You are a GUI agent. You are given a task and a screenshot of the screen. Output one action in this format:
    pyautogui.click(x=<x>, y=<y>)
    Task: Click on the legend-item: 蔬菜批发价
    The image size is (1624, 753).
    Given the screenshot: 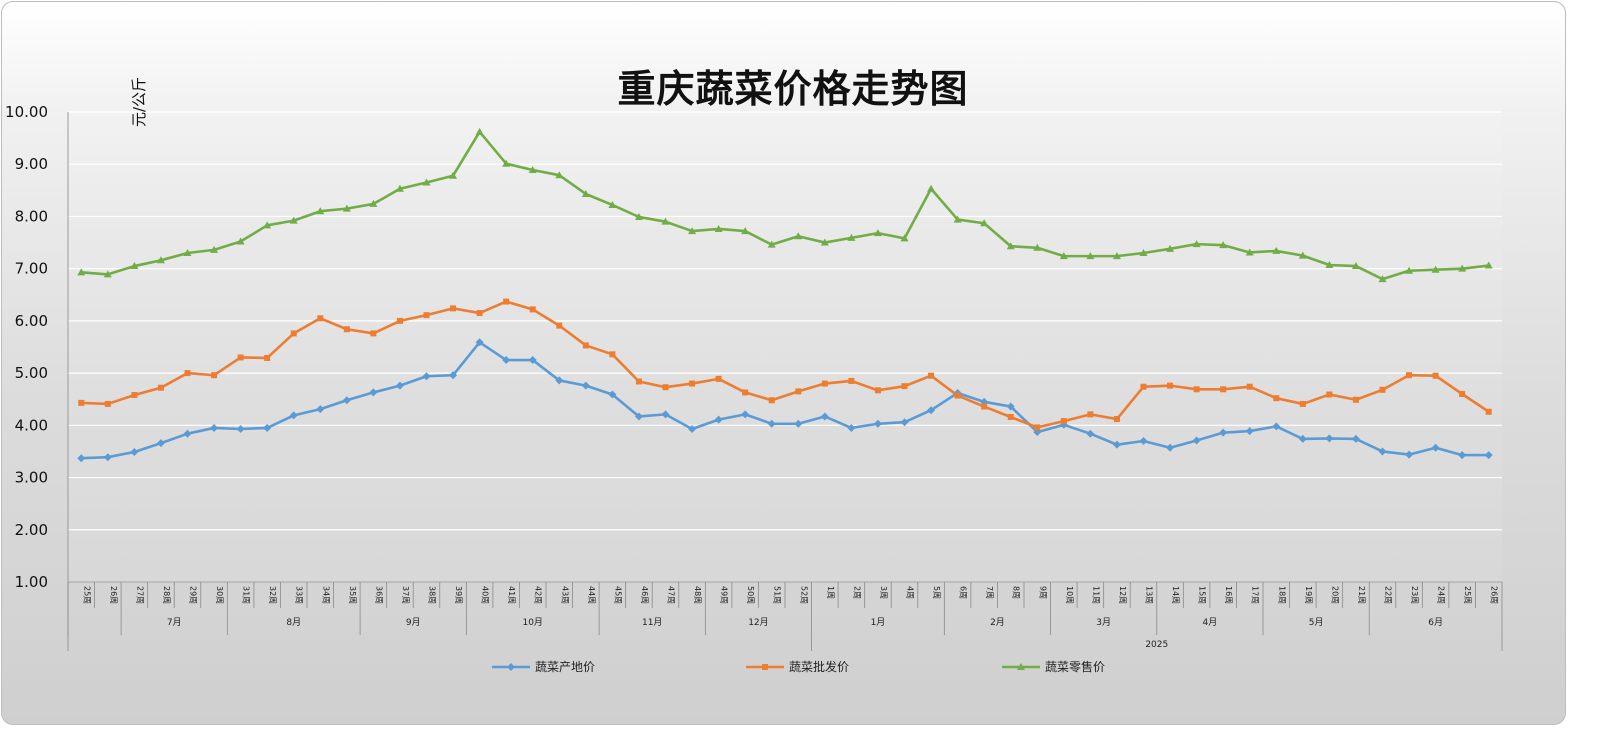 What is the action you would take?
    pyautogui.click(x=797, y=666)
    